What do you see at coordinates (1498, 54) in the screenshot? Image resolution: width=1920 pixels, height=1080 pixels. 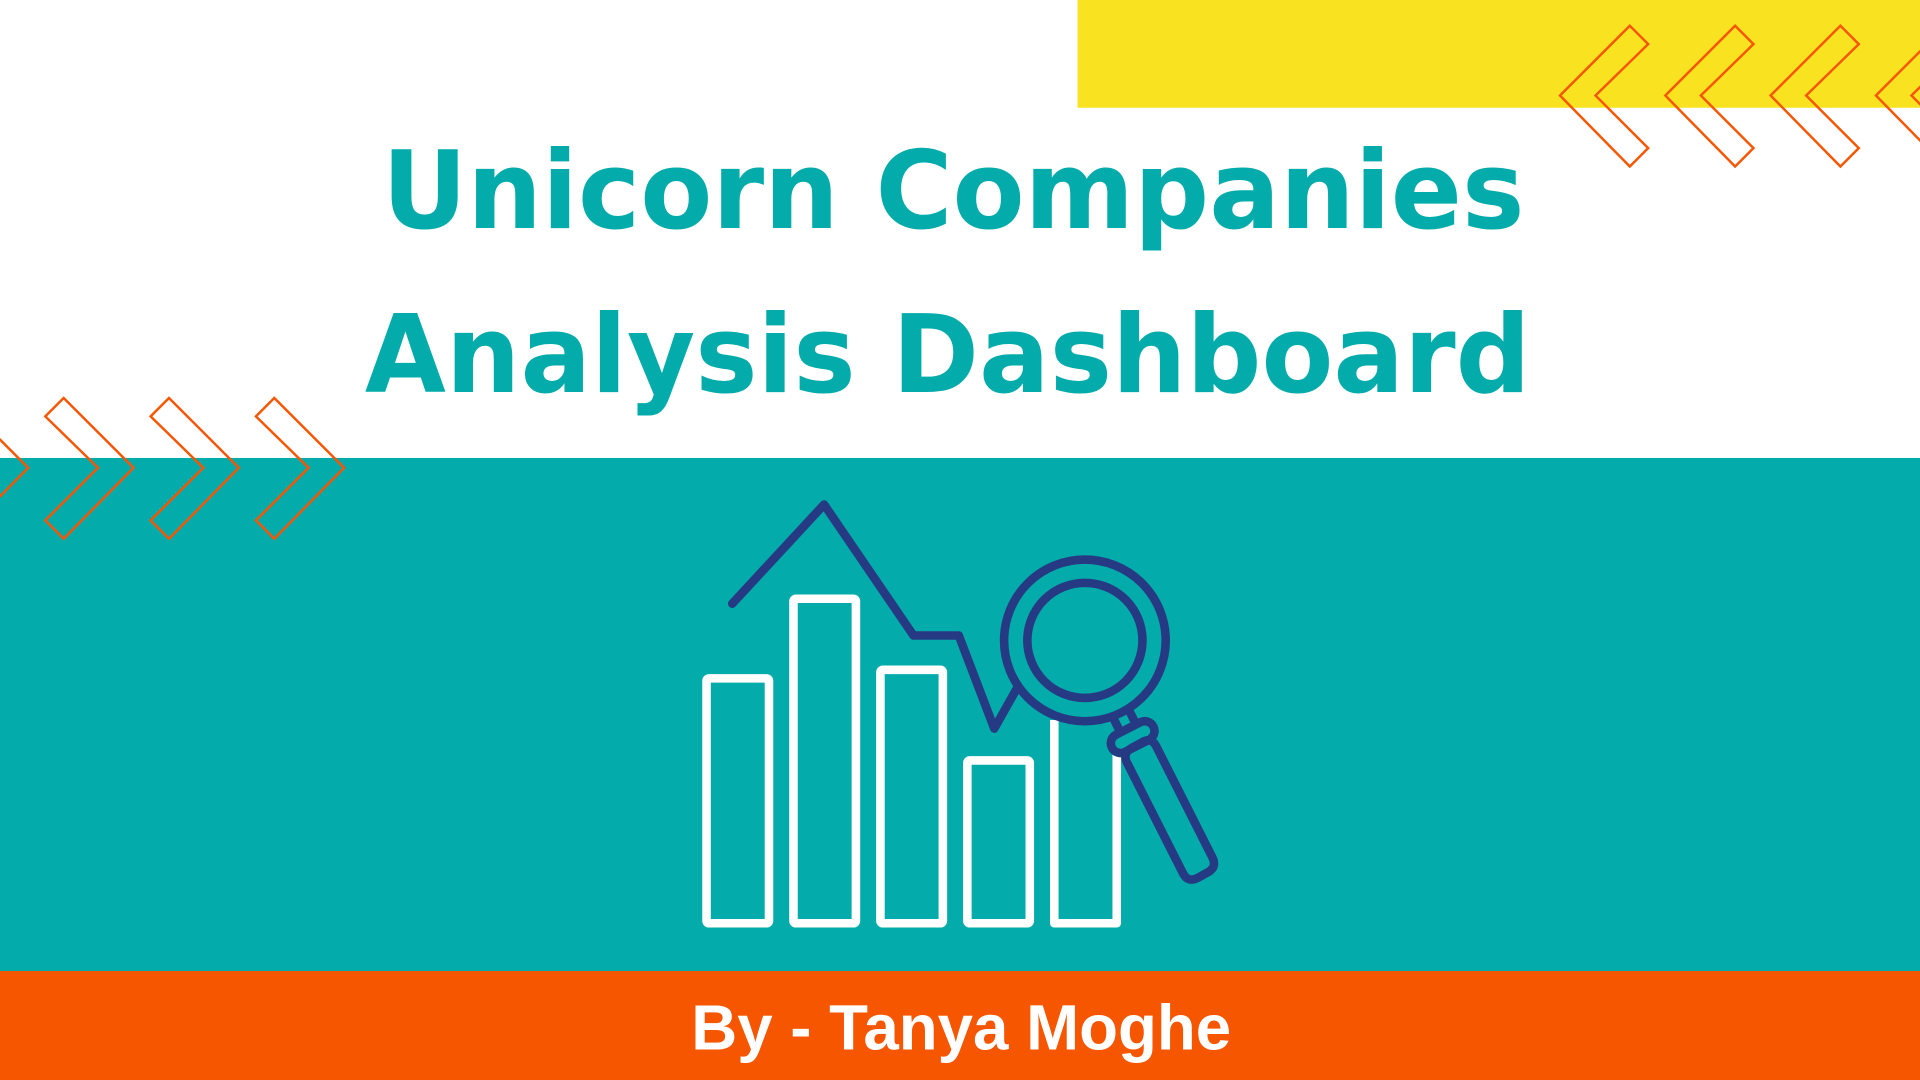 I see `yellow-accent-block` at bounding box center [1498, 54].